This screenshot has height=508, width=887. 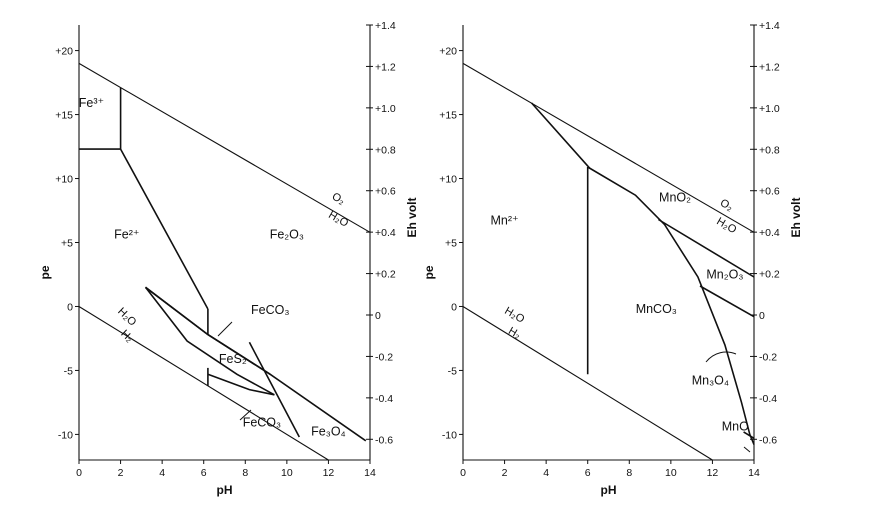 I want to click on region-label: MnO, so click(x=735, y=427).